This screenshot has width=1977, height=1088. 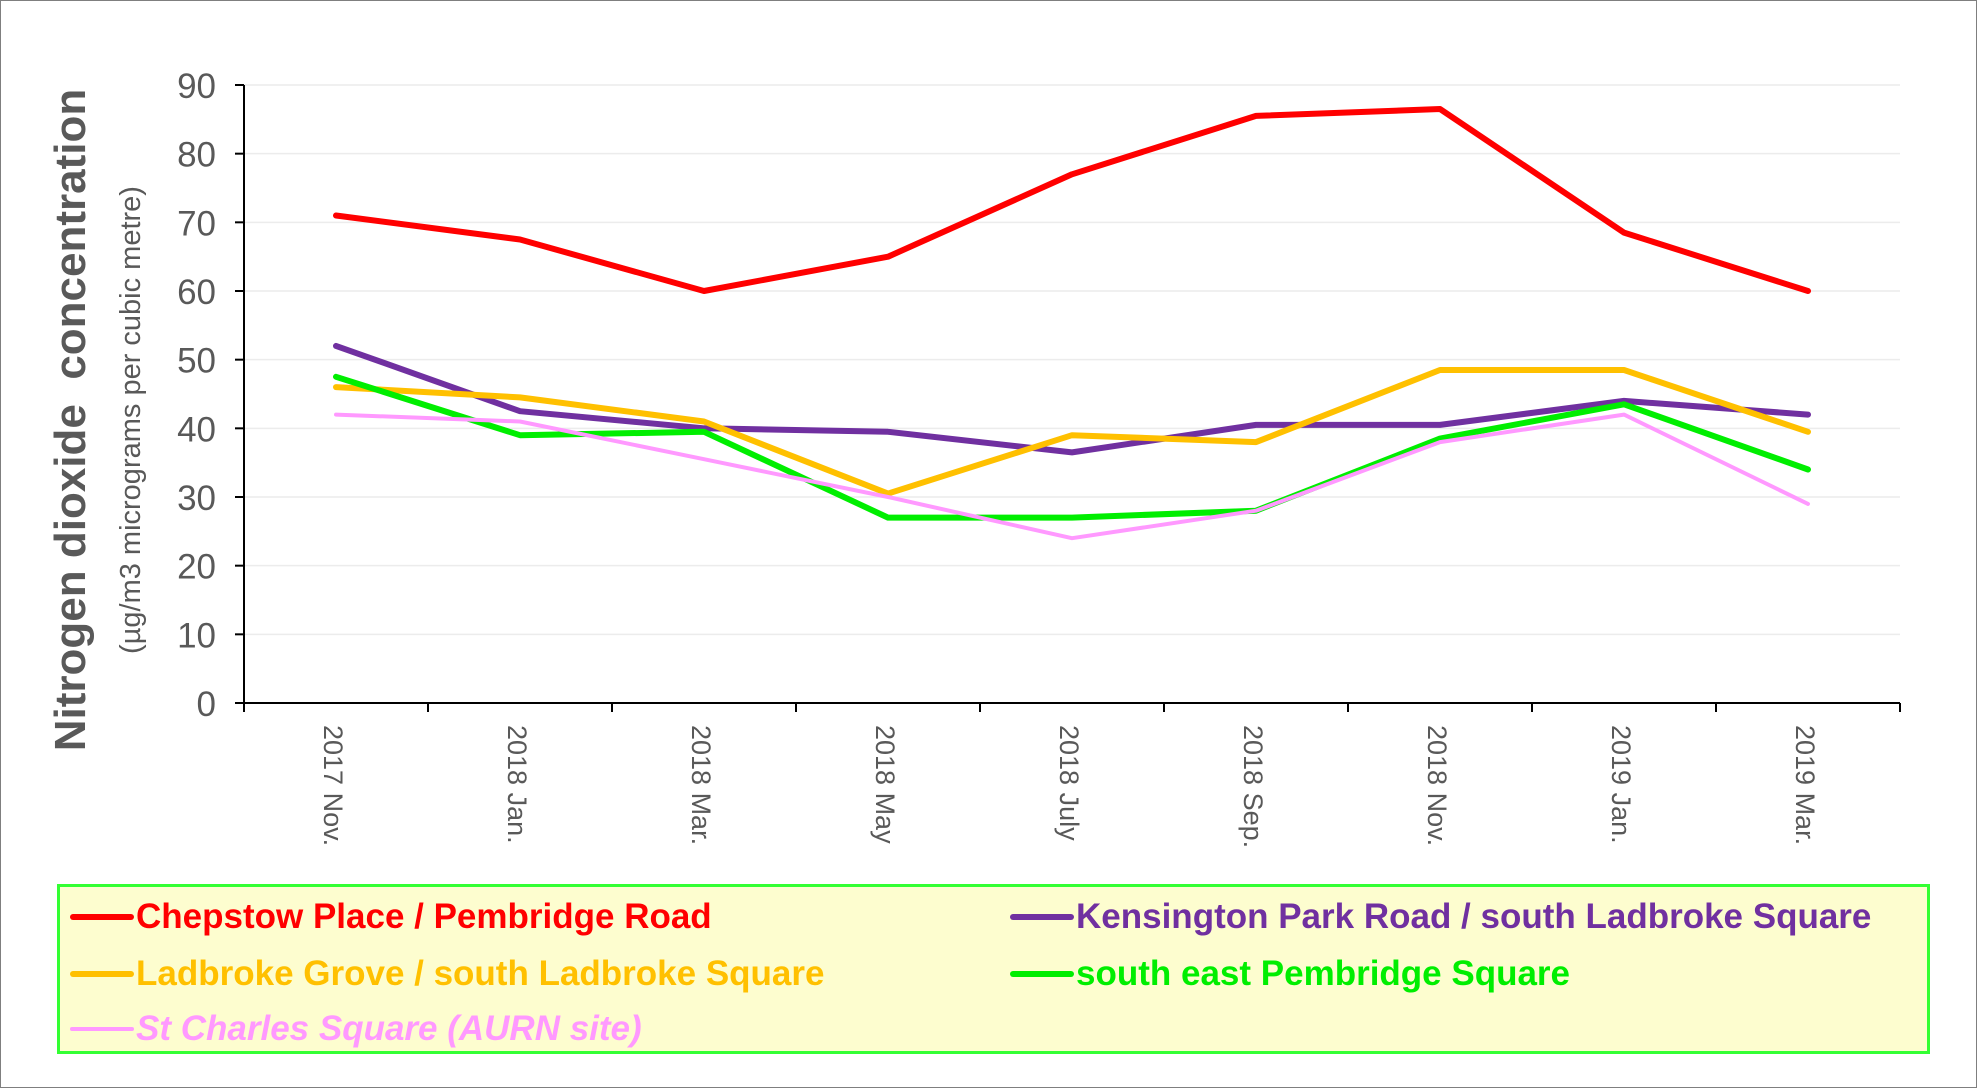 What do you see at coordinates (1437, 785) in the screenshot?
I see `x-tick-label: 2018 Nov.` at bounding box center [1437, 785].